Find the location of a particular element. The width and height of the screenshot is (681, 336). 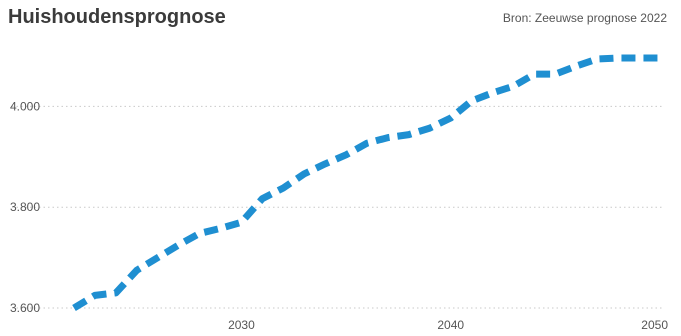

y-tick-label: 4.000 is located at coordinates (25, 106).